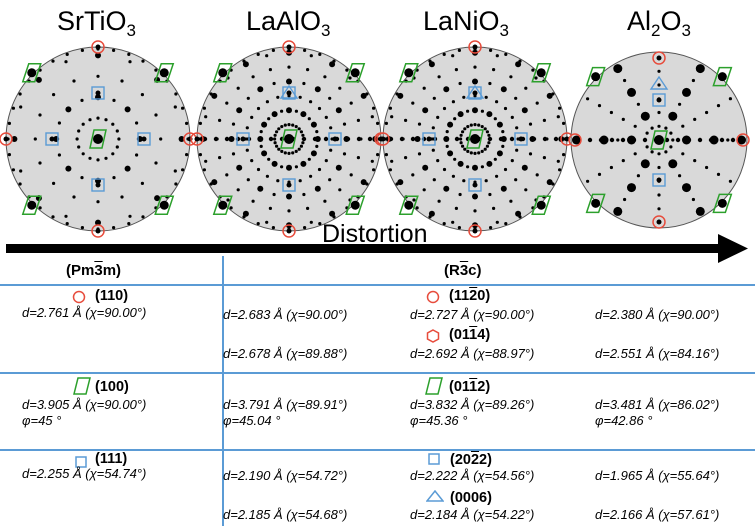  What do you see at coordinates (375, 234) in the screenshot?
I see `distortion-label: Distortion` at bounding box center [375, 234].